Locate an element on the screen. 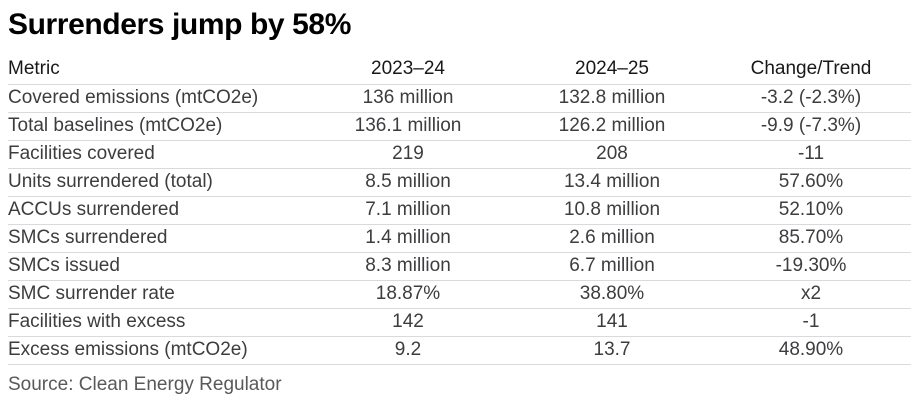 This screenshot has width=919, height=403. value-cell: 8.5 million is located at coordinates (408, 182).